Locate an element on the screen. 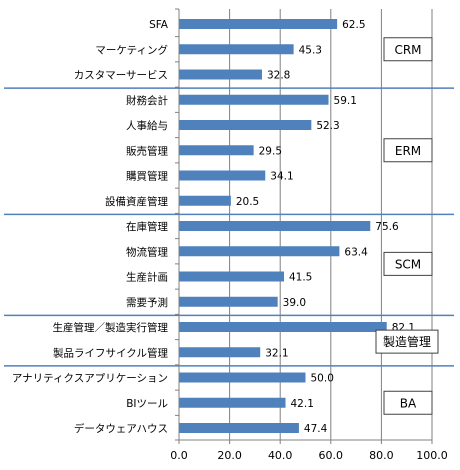 The image size is (460, 470). value-tick-label-3: 60.0 is located at coordinates (331, 455).